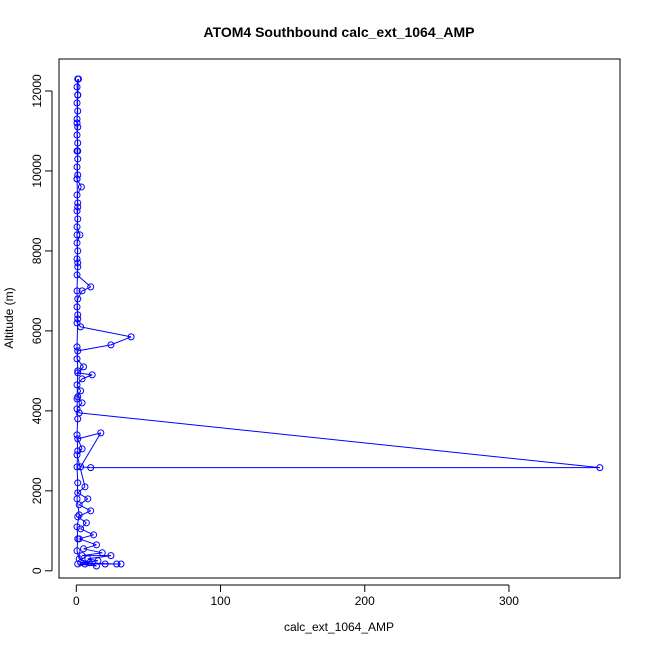 Image resolution: width=650 pixels, height=650 pixels. What do you see at coordinates (37, 91) in the screenshot?
I see `y-tick-label: 12000` at bounding box center [37, 91].